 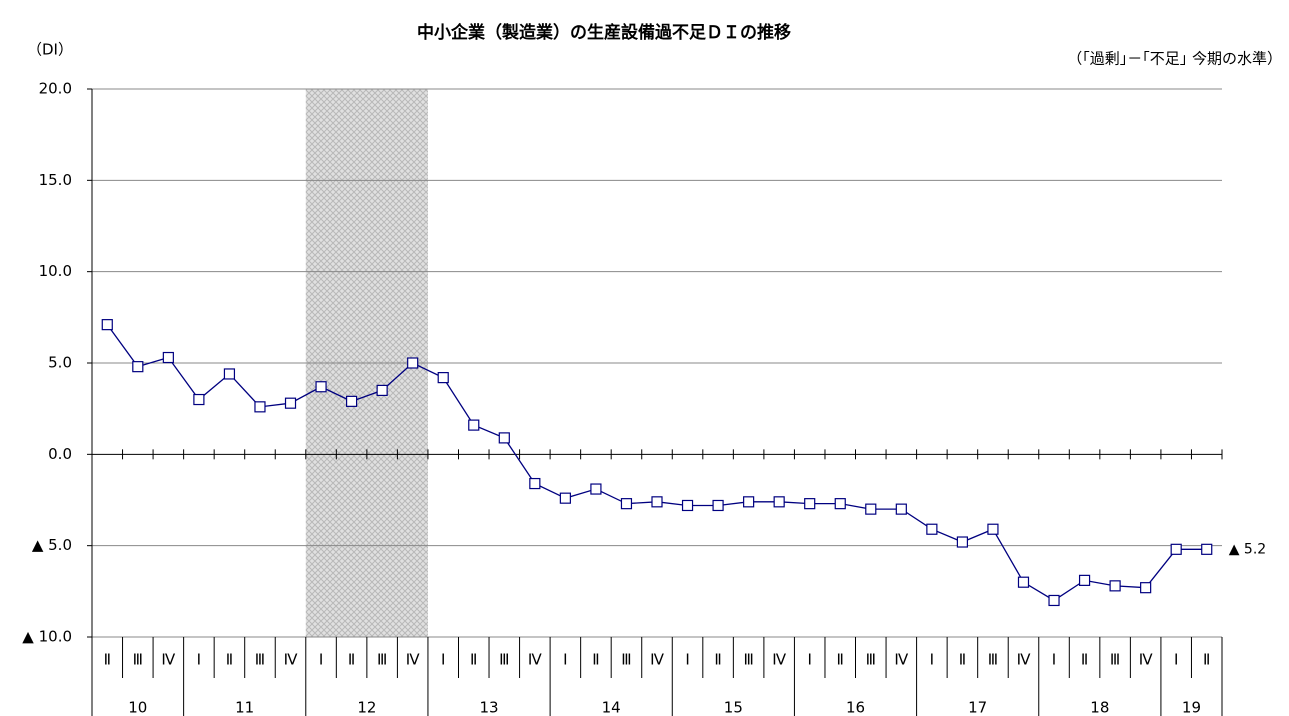 What do you see at coordinates (55, 180) in the screenshot?
I see `y-tick-label: 15.0` at bounding box center [55, 180].